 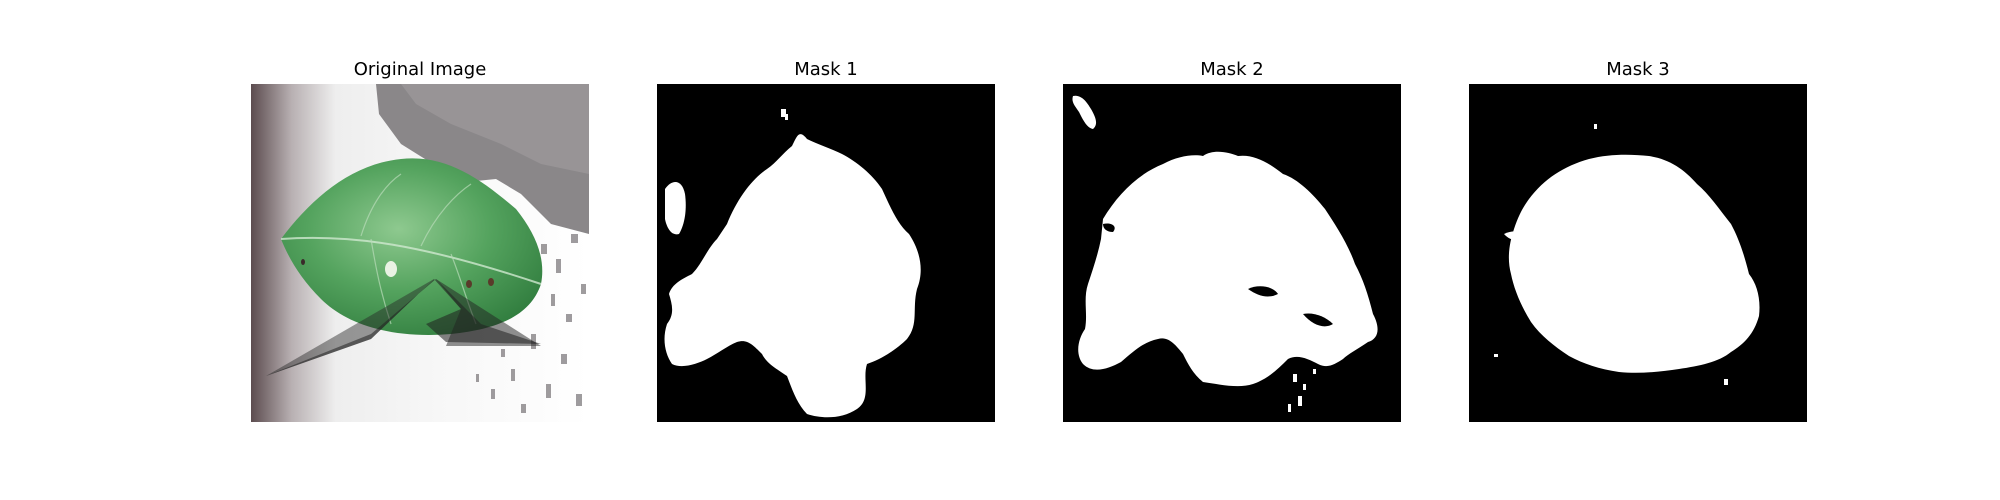 What do you see at coordinates (1638, 69) in the screenshot?
I see `panel-title-mask-3: Mask 3` at bounding box center [1638, 69].